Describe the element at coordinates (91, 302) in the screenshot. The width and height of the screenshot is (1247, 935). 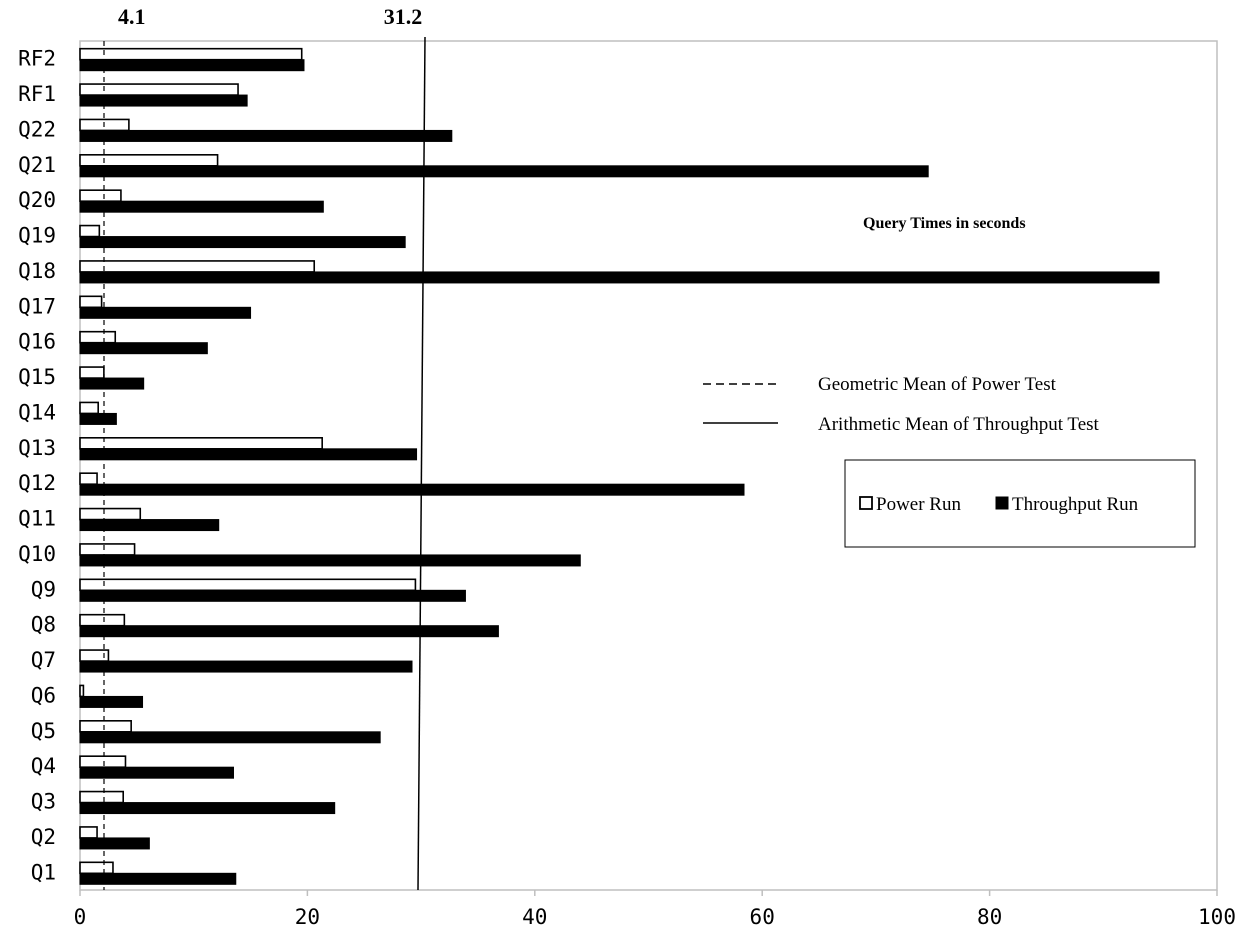
I see `bar-power-run-q17` at that location.